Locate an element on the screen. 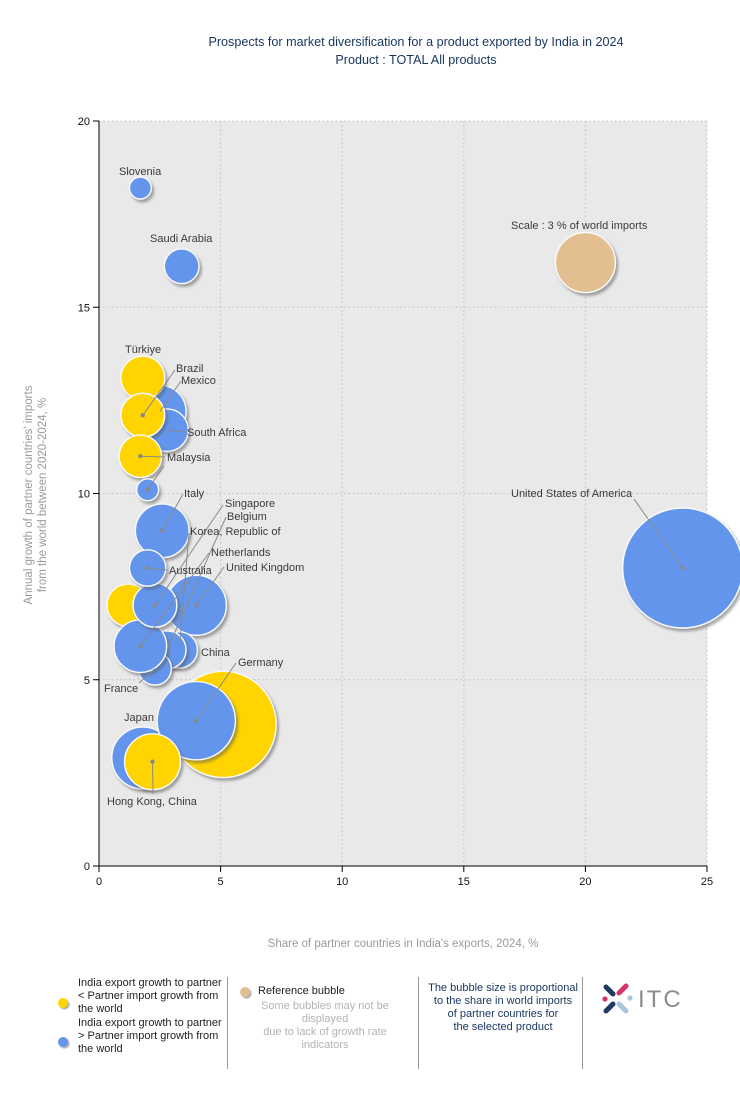 This screenshot has height=1100, width=740. legend-size-note-line1: The bubble size is proportional is located at coordinates (503, 988).